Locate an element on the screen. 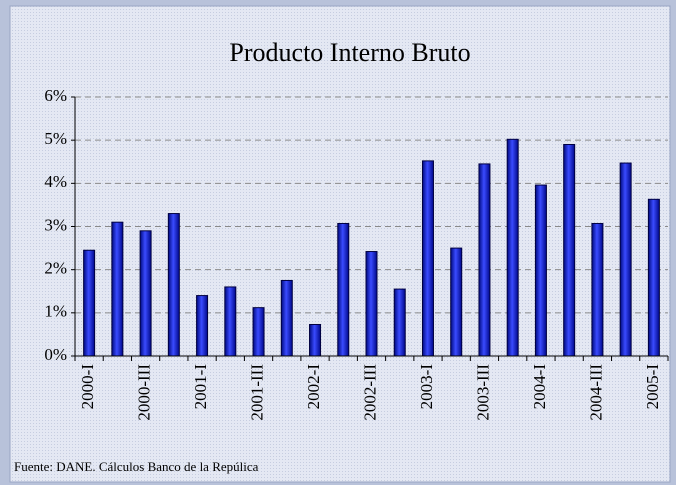  x-tick-label: 2003-III is located at coordinates (482, 392).